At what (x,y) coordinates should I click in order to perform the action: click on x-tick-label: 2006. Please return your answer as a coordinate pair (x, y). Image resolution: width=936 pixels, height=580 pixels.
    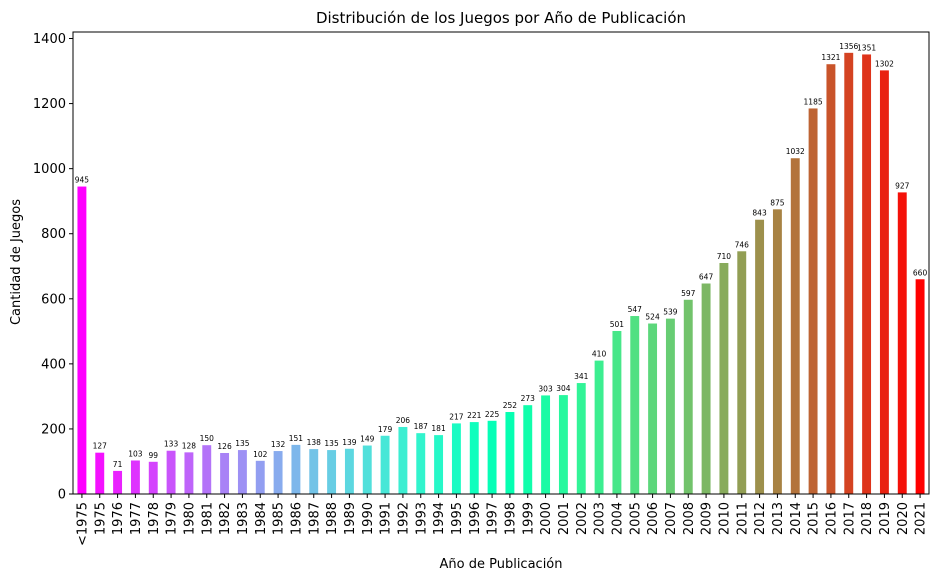
    Looking at the image, I should click on (653, 518).